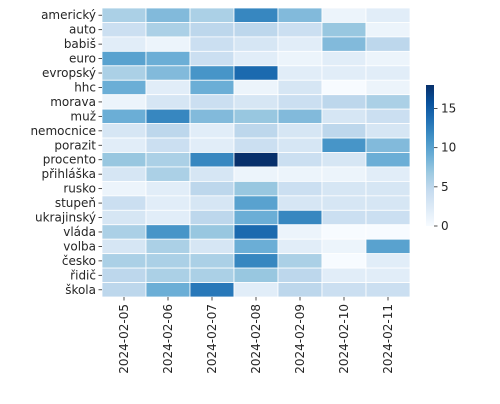 The height and width of the screenshot is (404, 500). I want to click on y-tick-label: euro, so click(82, 59).